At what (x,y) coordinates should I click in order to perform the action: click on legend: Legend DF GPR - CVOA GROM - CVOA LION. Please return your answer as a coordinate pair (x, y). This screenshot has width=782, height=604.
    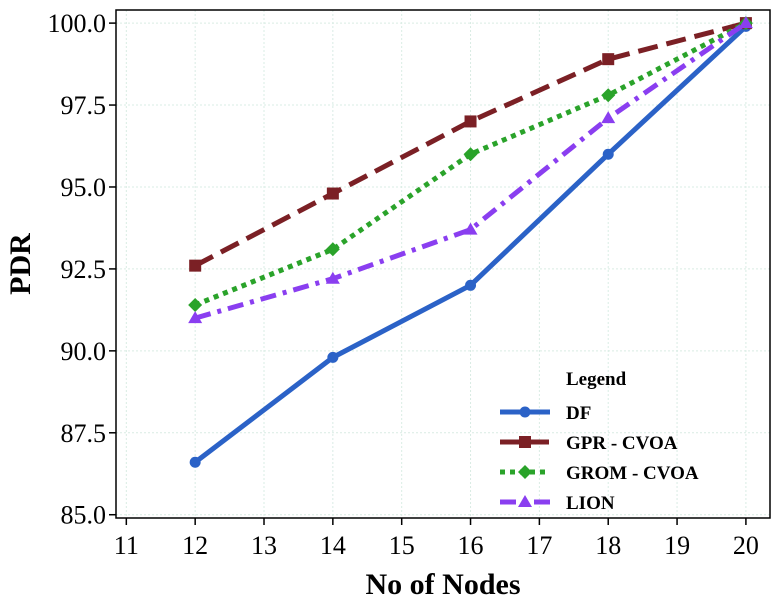
    Looking at the image, I should click on (599, 441).